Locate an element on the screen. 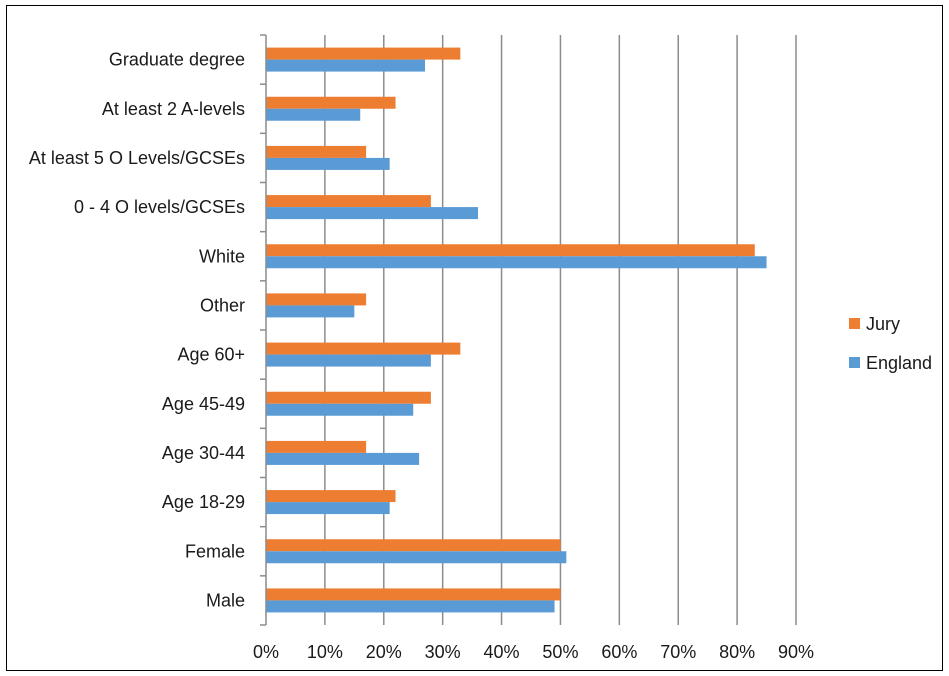 The width and height of the screenshot is (949, 676). x-tick-label: 20% is located at coordinates (384, 652).